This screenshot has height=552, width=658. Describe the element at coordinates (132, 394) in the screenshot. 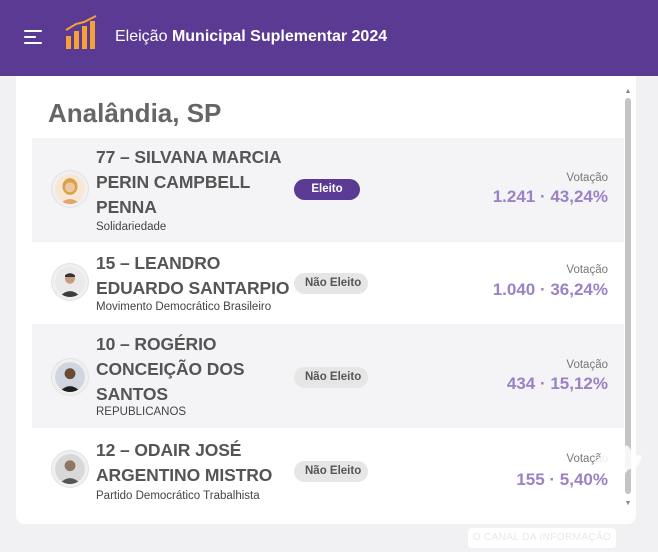

I see `candidate-name-line: SANTOS` at that location.